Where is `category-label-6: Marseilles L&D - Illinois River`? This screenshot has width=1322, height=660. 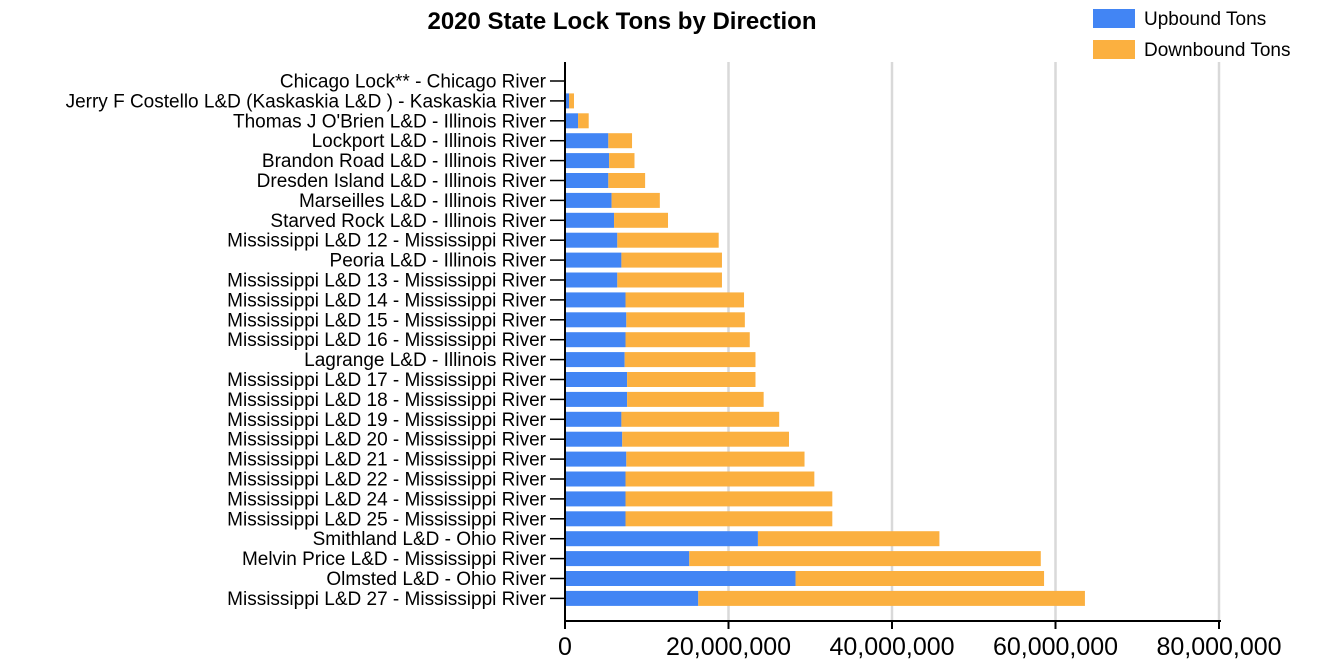
category-label-6: Marseilles L&D - Illinois River is located at coordinates (423, 201).